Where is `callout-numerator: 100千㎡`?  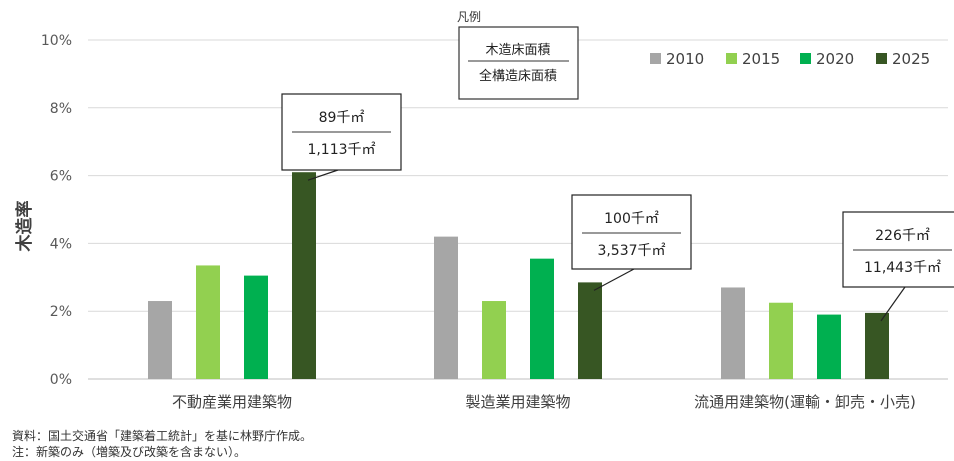 callout-numerator: 100千㎡ is located at coordinates (631, 219).